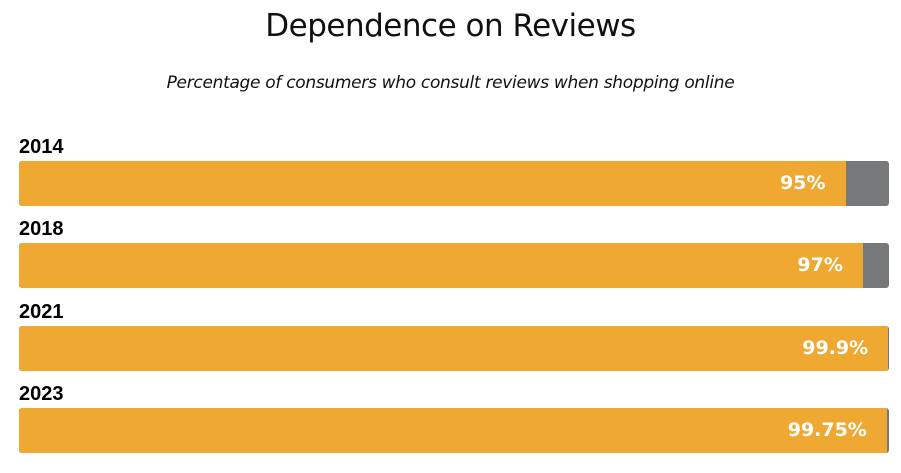 This screenshot has height=473, width=901. I want to click on bar-value-label: 99.9%, so click(835, 348).